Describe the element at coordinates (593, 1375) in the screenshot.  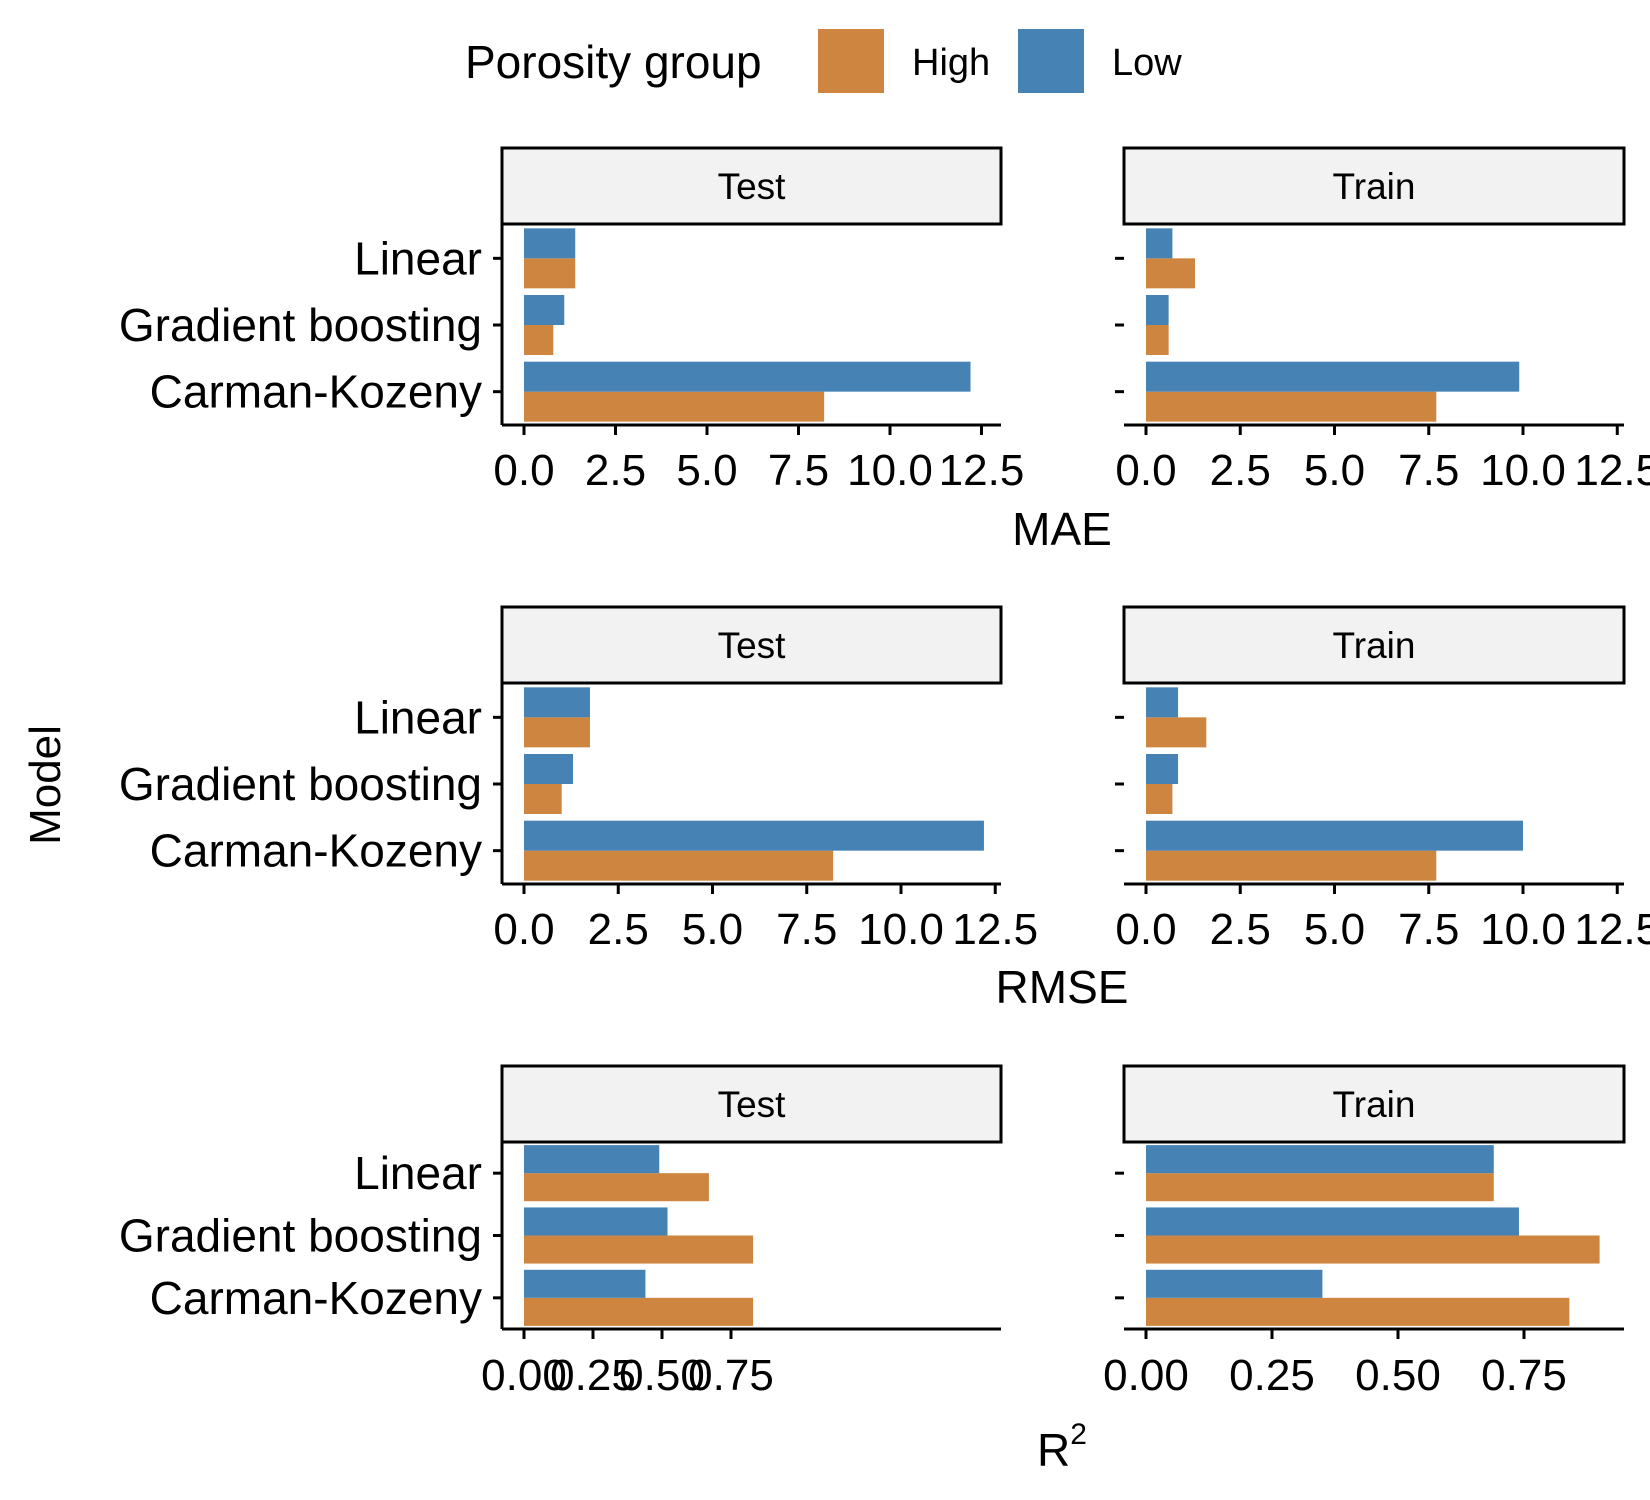
I see `x-tick-label: 0.25` at that location.